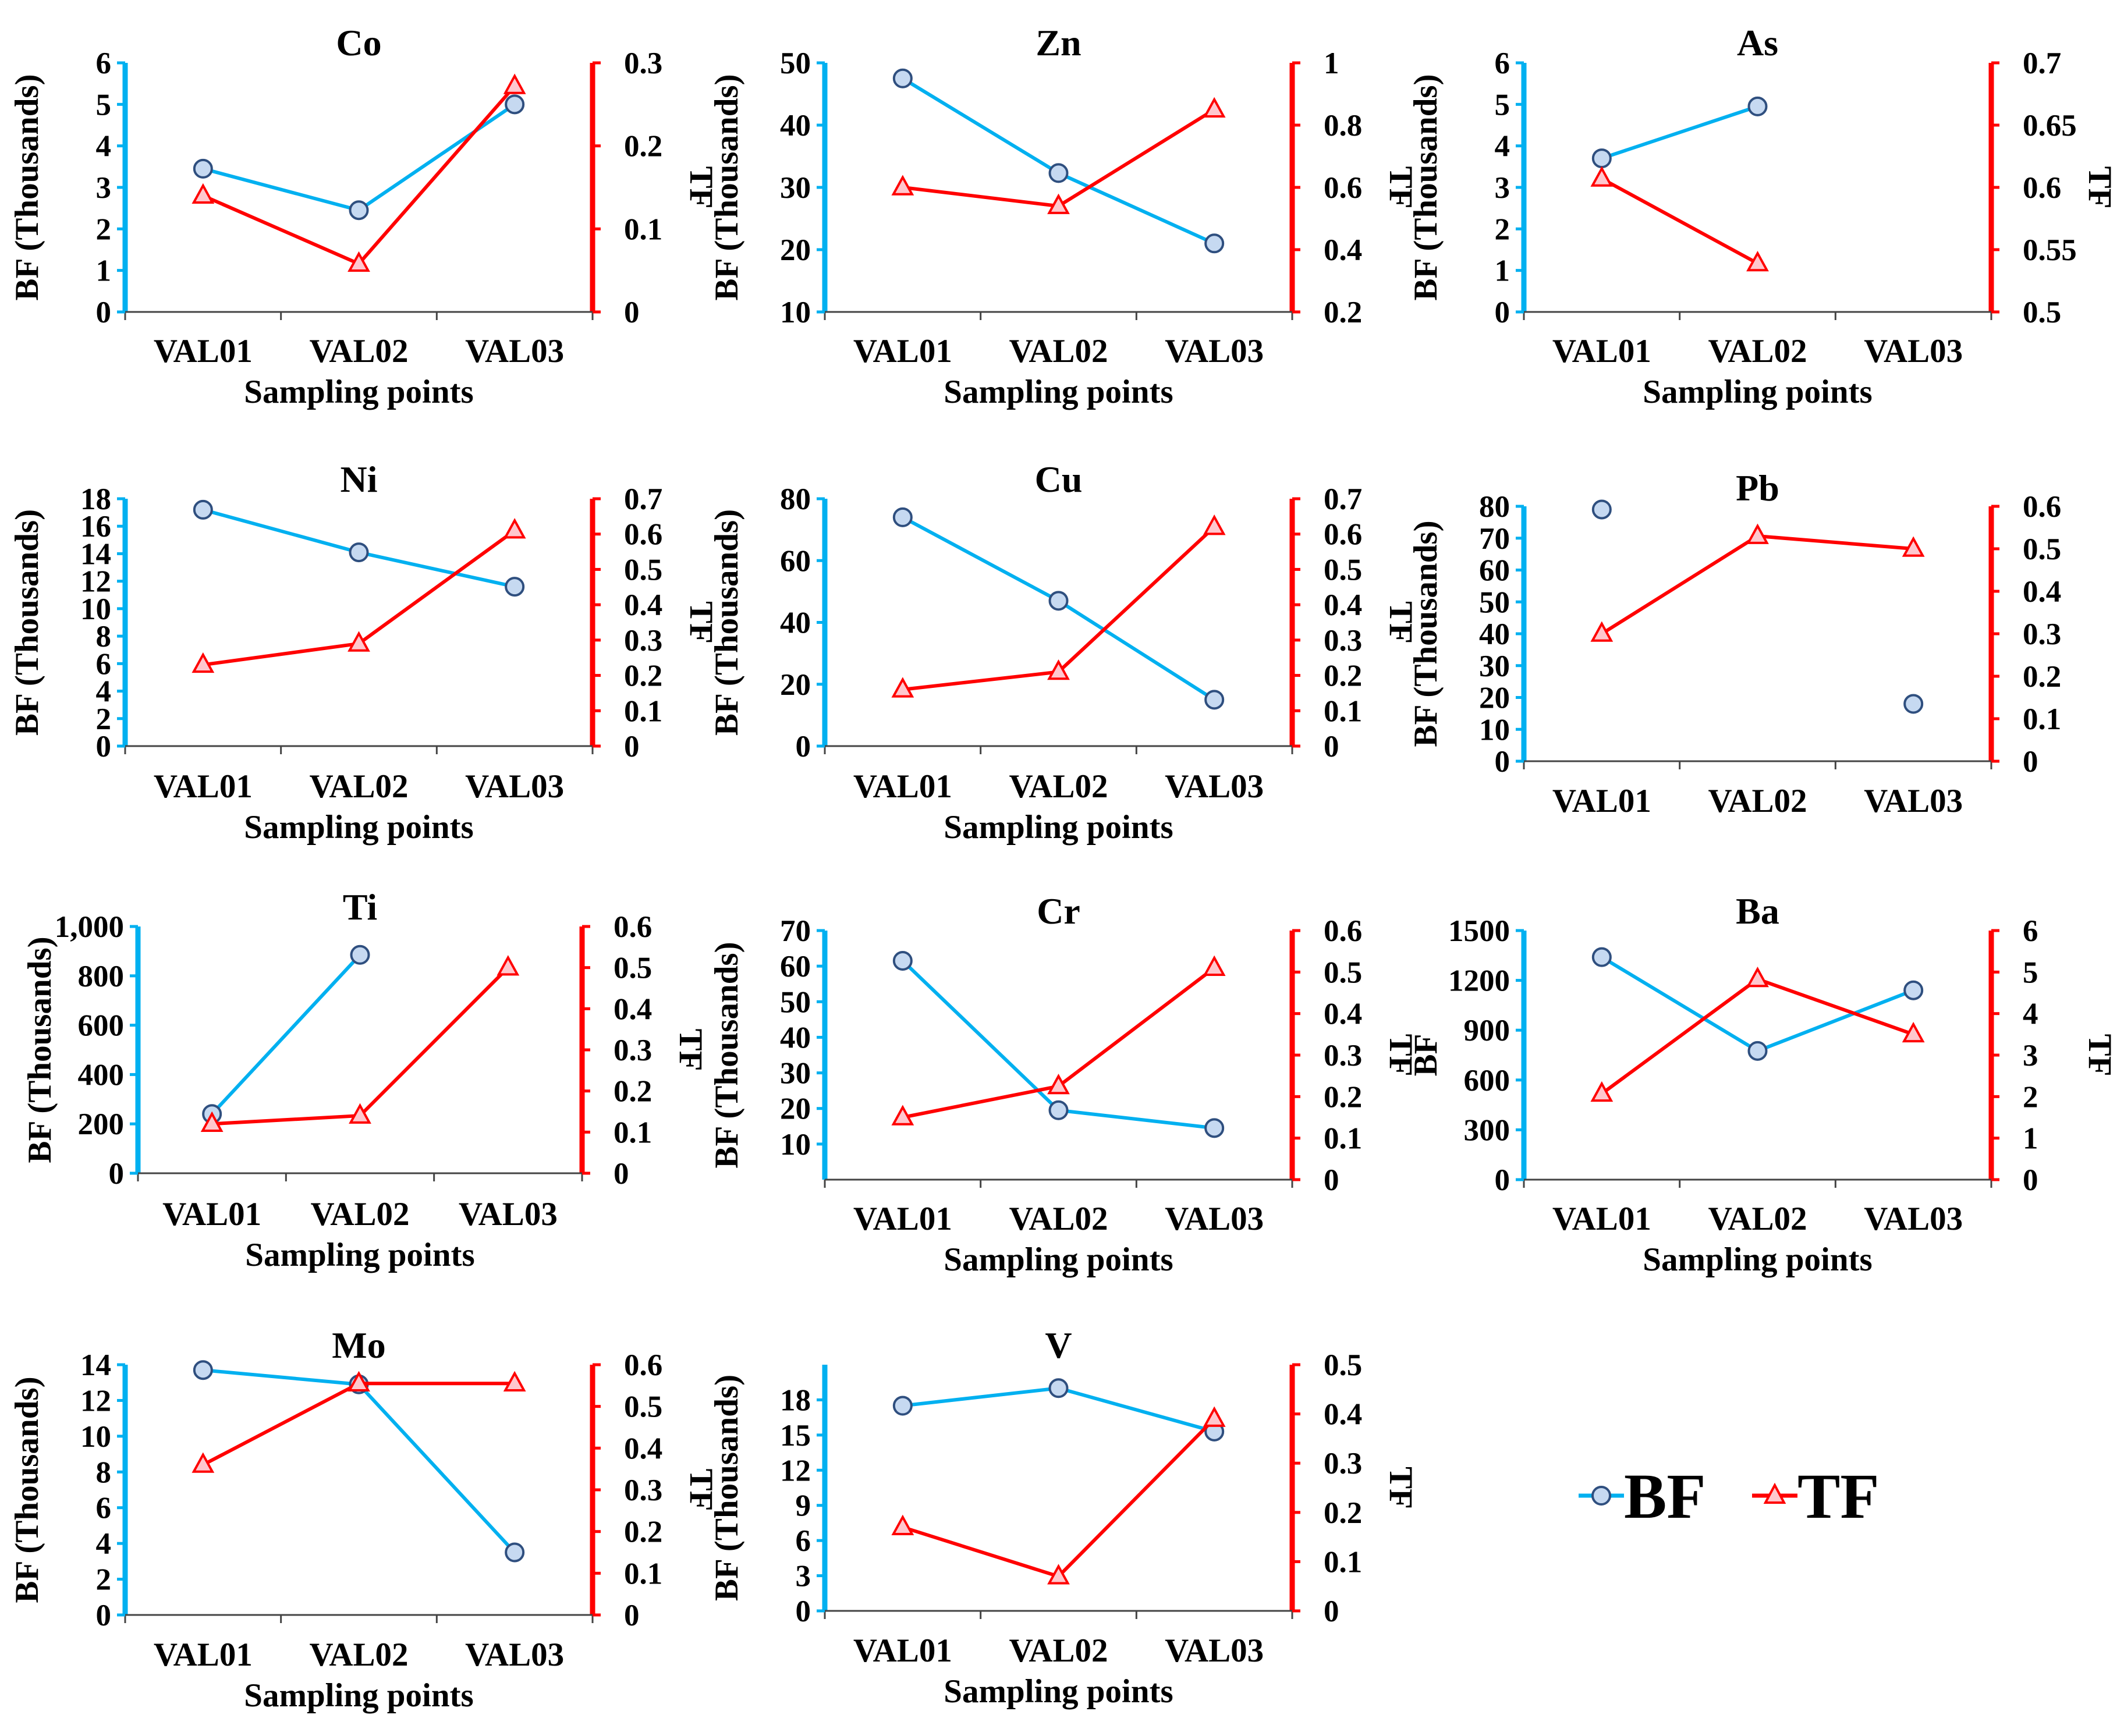 Image resolution: width=2124 pixels, height=1736 pixels. What do you see at coordinates (1058, 1346) in the screenshot?
I see `chart-title: V` at bounding box center [1058, 1346].